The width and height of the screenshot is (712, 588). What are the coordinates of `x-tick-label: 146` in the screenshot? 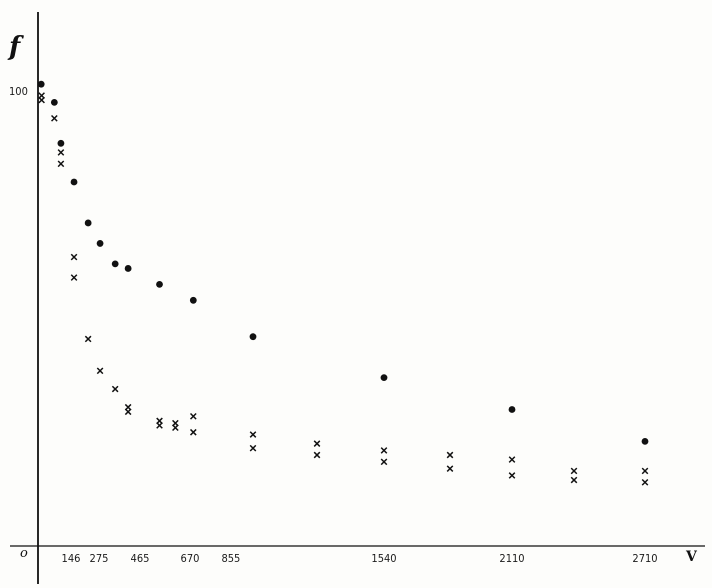 It's located at (71, 558).